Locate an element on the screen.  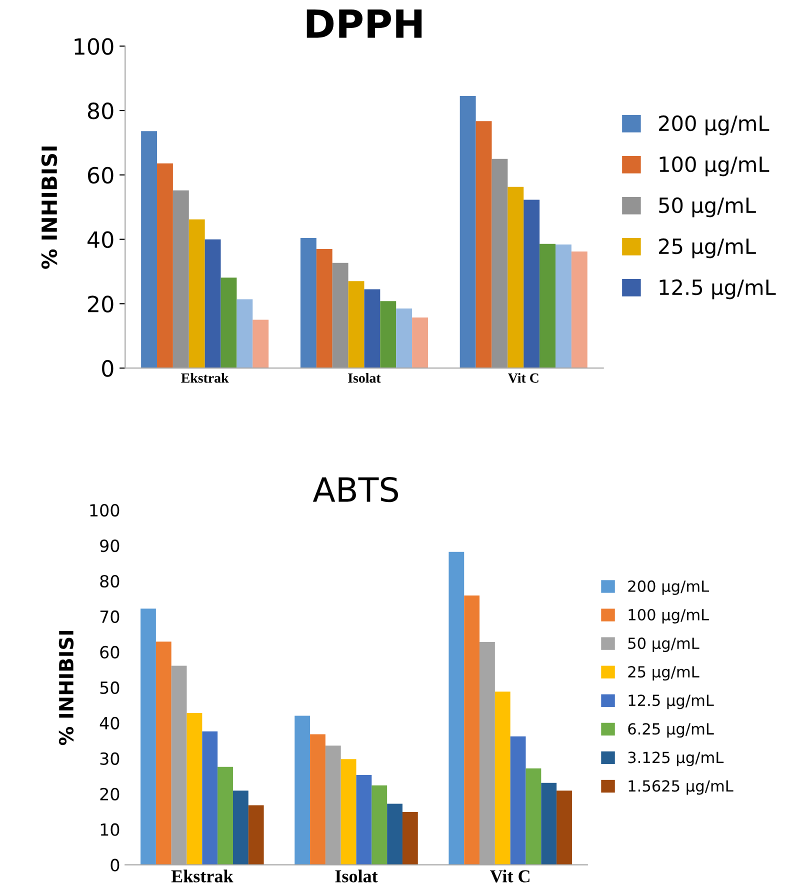
chart-title: DPPH is located at coordinates (364, 23).